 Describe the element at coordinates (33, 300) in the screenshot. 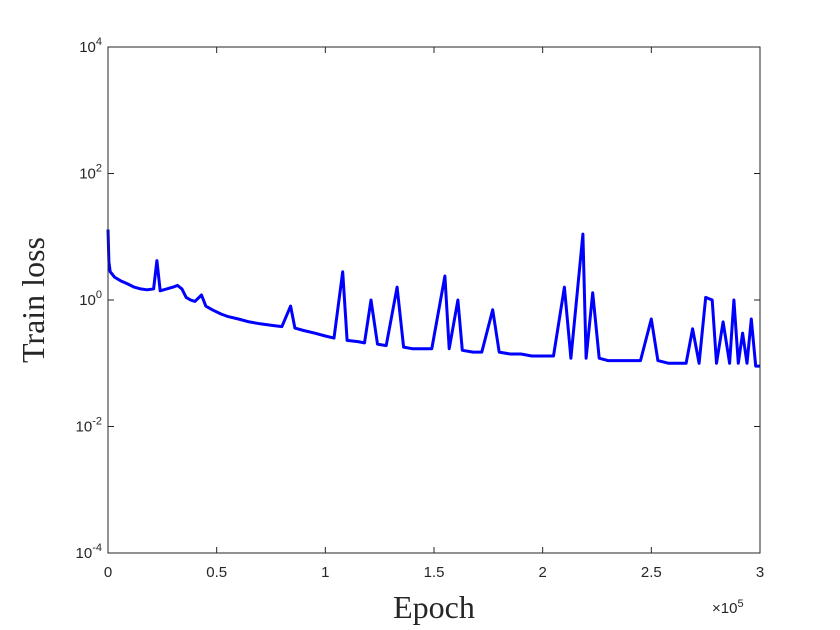

I see `y-axis-label: Train loss` at that location.